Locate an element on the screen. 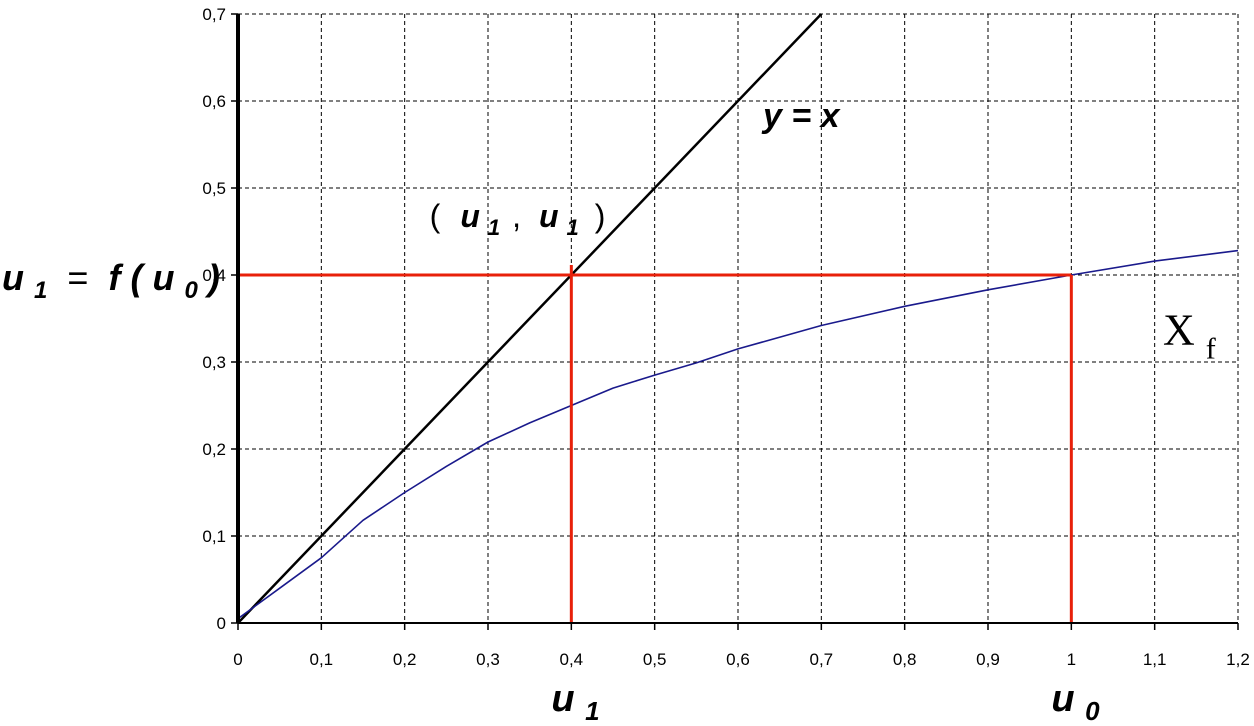 This screenshot has width=1254, height=726. x-tick-label: 0,2 is located at coordinates (405, 659).